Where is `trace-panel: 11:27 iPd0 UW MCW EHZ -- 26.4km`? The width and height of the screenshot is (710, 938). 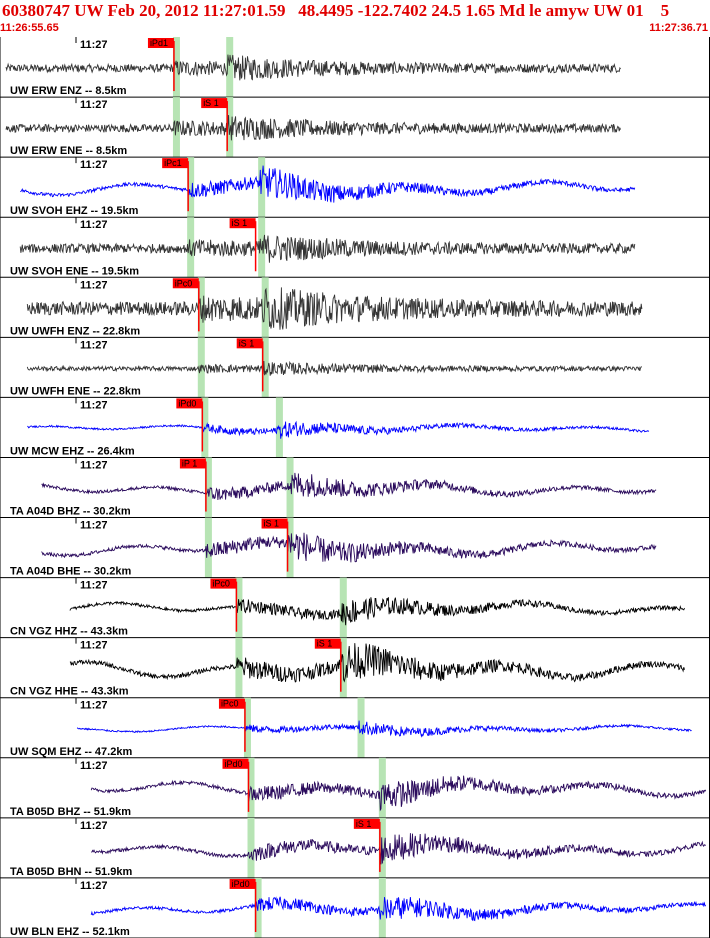 trace-panel: 11:27 iPd0 UW MCW EHZ -- 26.4km is located at coordinates (355, 427).